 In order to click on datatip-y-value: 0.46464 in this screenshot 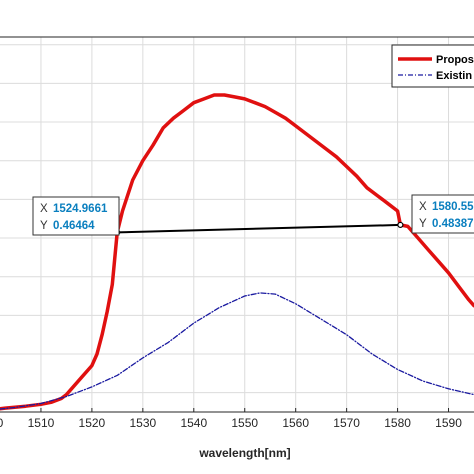, I will do `click(74, 226)`.